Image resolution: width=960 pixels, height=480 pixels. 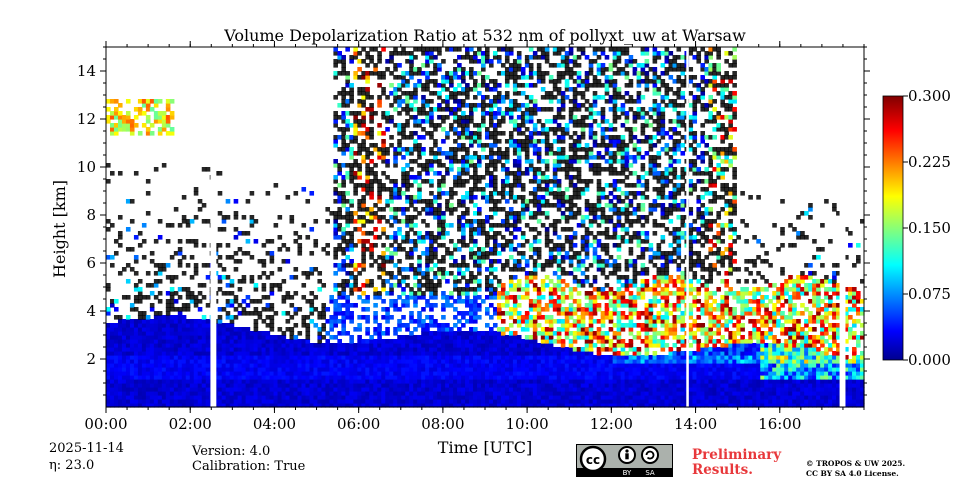 What do you see at coordinates (929, 228) in the screenshot?
I see `colorbar-tick-label: 0.150` at bounding box center [929, 228].